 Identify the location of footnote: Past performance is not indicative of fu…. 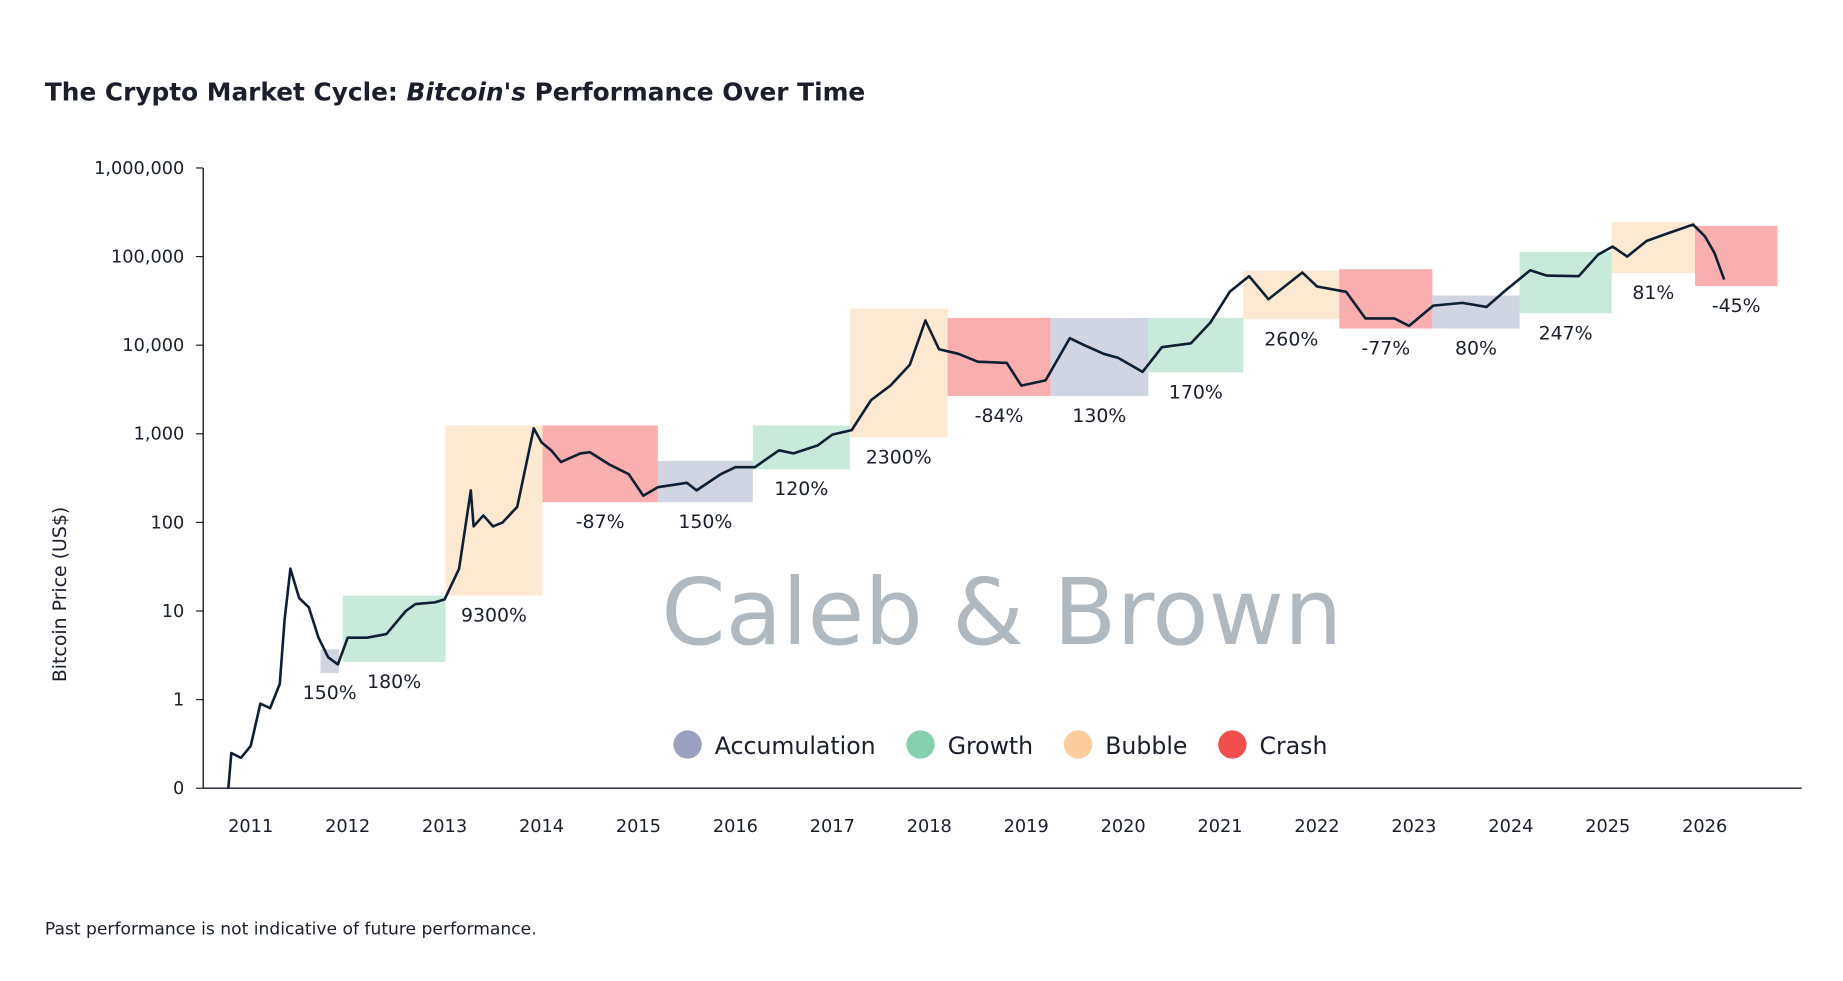
(291, 930).